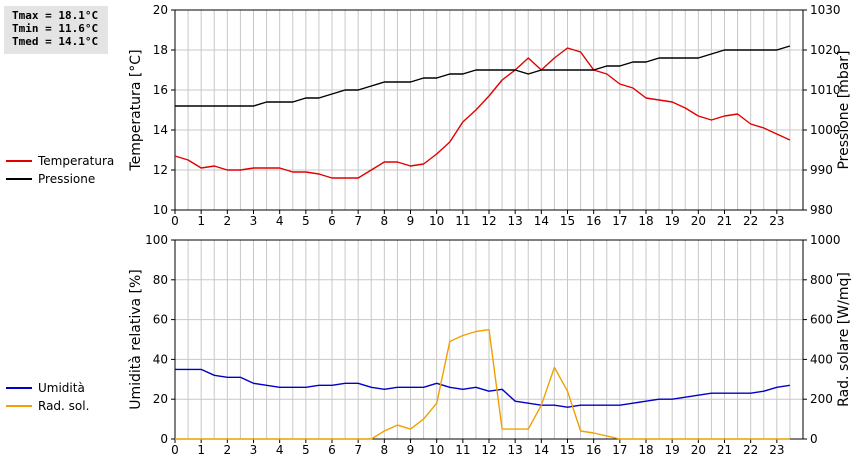  I want to click on legend-label-temperature: Temperatura, so click(76, 161).